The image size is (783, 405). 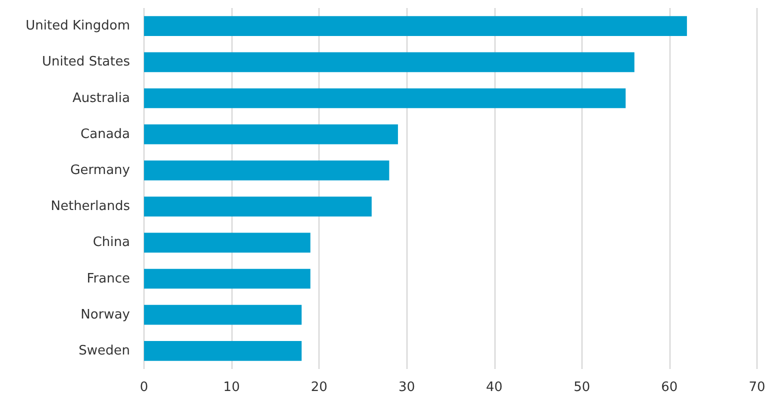 What do you see at coordinates (231, 387) in the screenshot?
I see `x-tick-label: 10` at bounding box center [231, 387].